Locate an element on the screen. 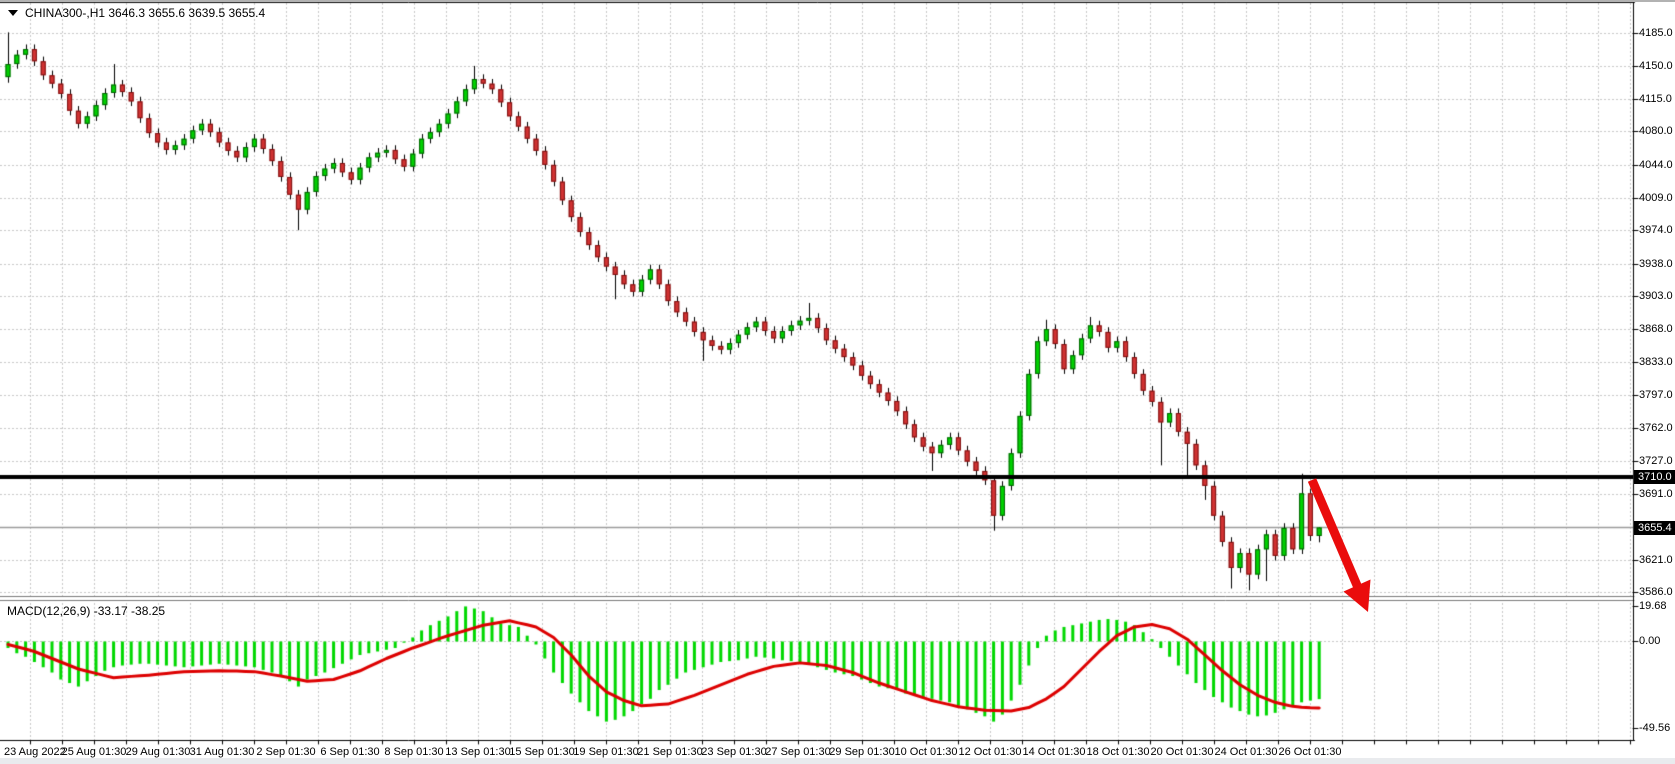 This screenshot has width=1675, height=764. time-axis-label: 13 Sep 01:30 is located at coordinates (478, 752).